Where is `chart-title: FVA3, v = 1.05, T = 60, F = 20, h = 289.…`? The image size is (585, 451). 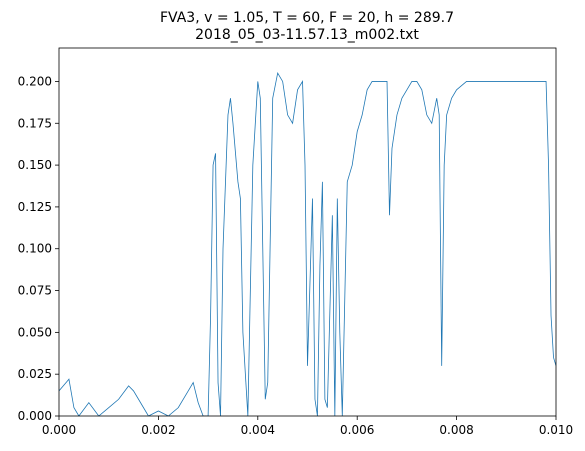
chart-title: FVA3, v = 1.05, T = 60, F = 20, h = 289.… is located at coordinates (307, 18).